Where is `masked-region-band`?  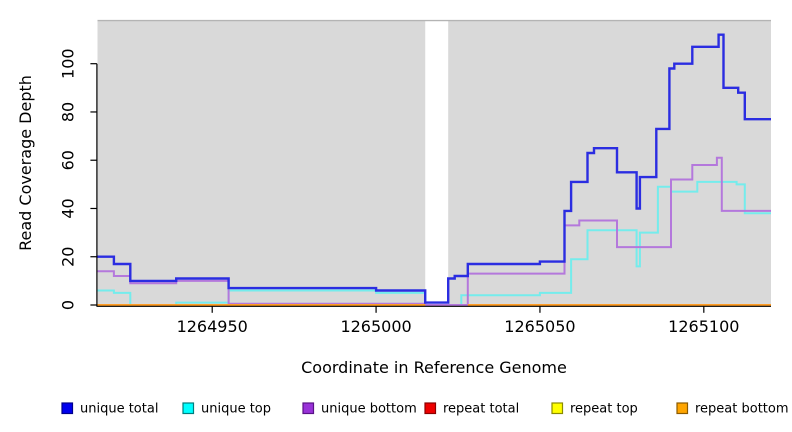 masked-region-band is located at coordinates (437, 164).